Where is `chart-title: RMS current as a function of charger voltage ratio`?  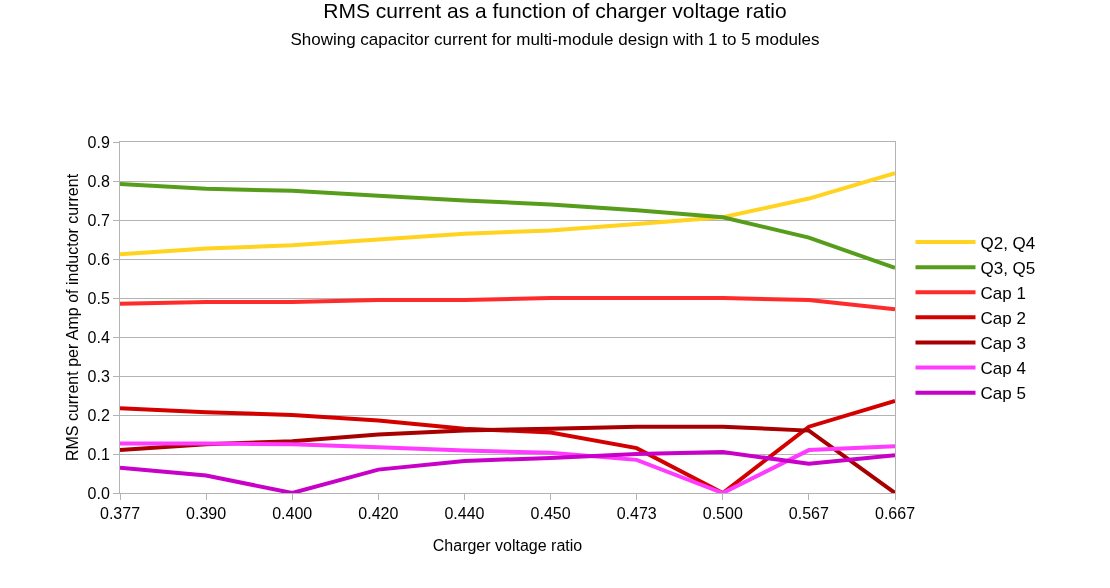
chart-title: RMS current as a function of charger voltage ratio is located at coordinates (555, 11).